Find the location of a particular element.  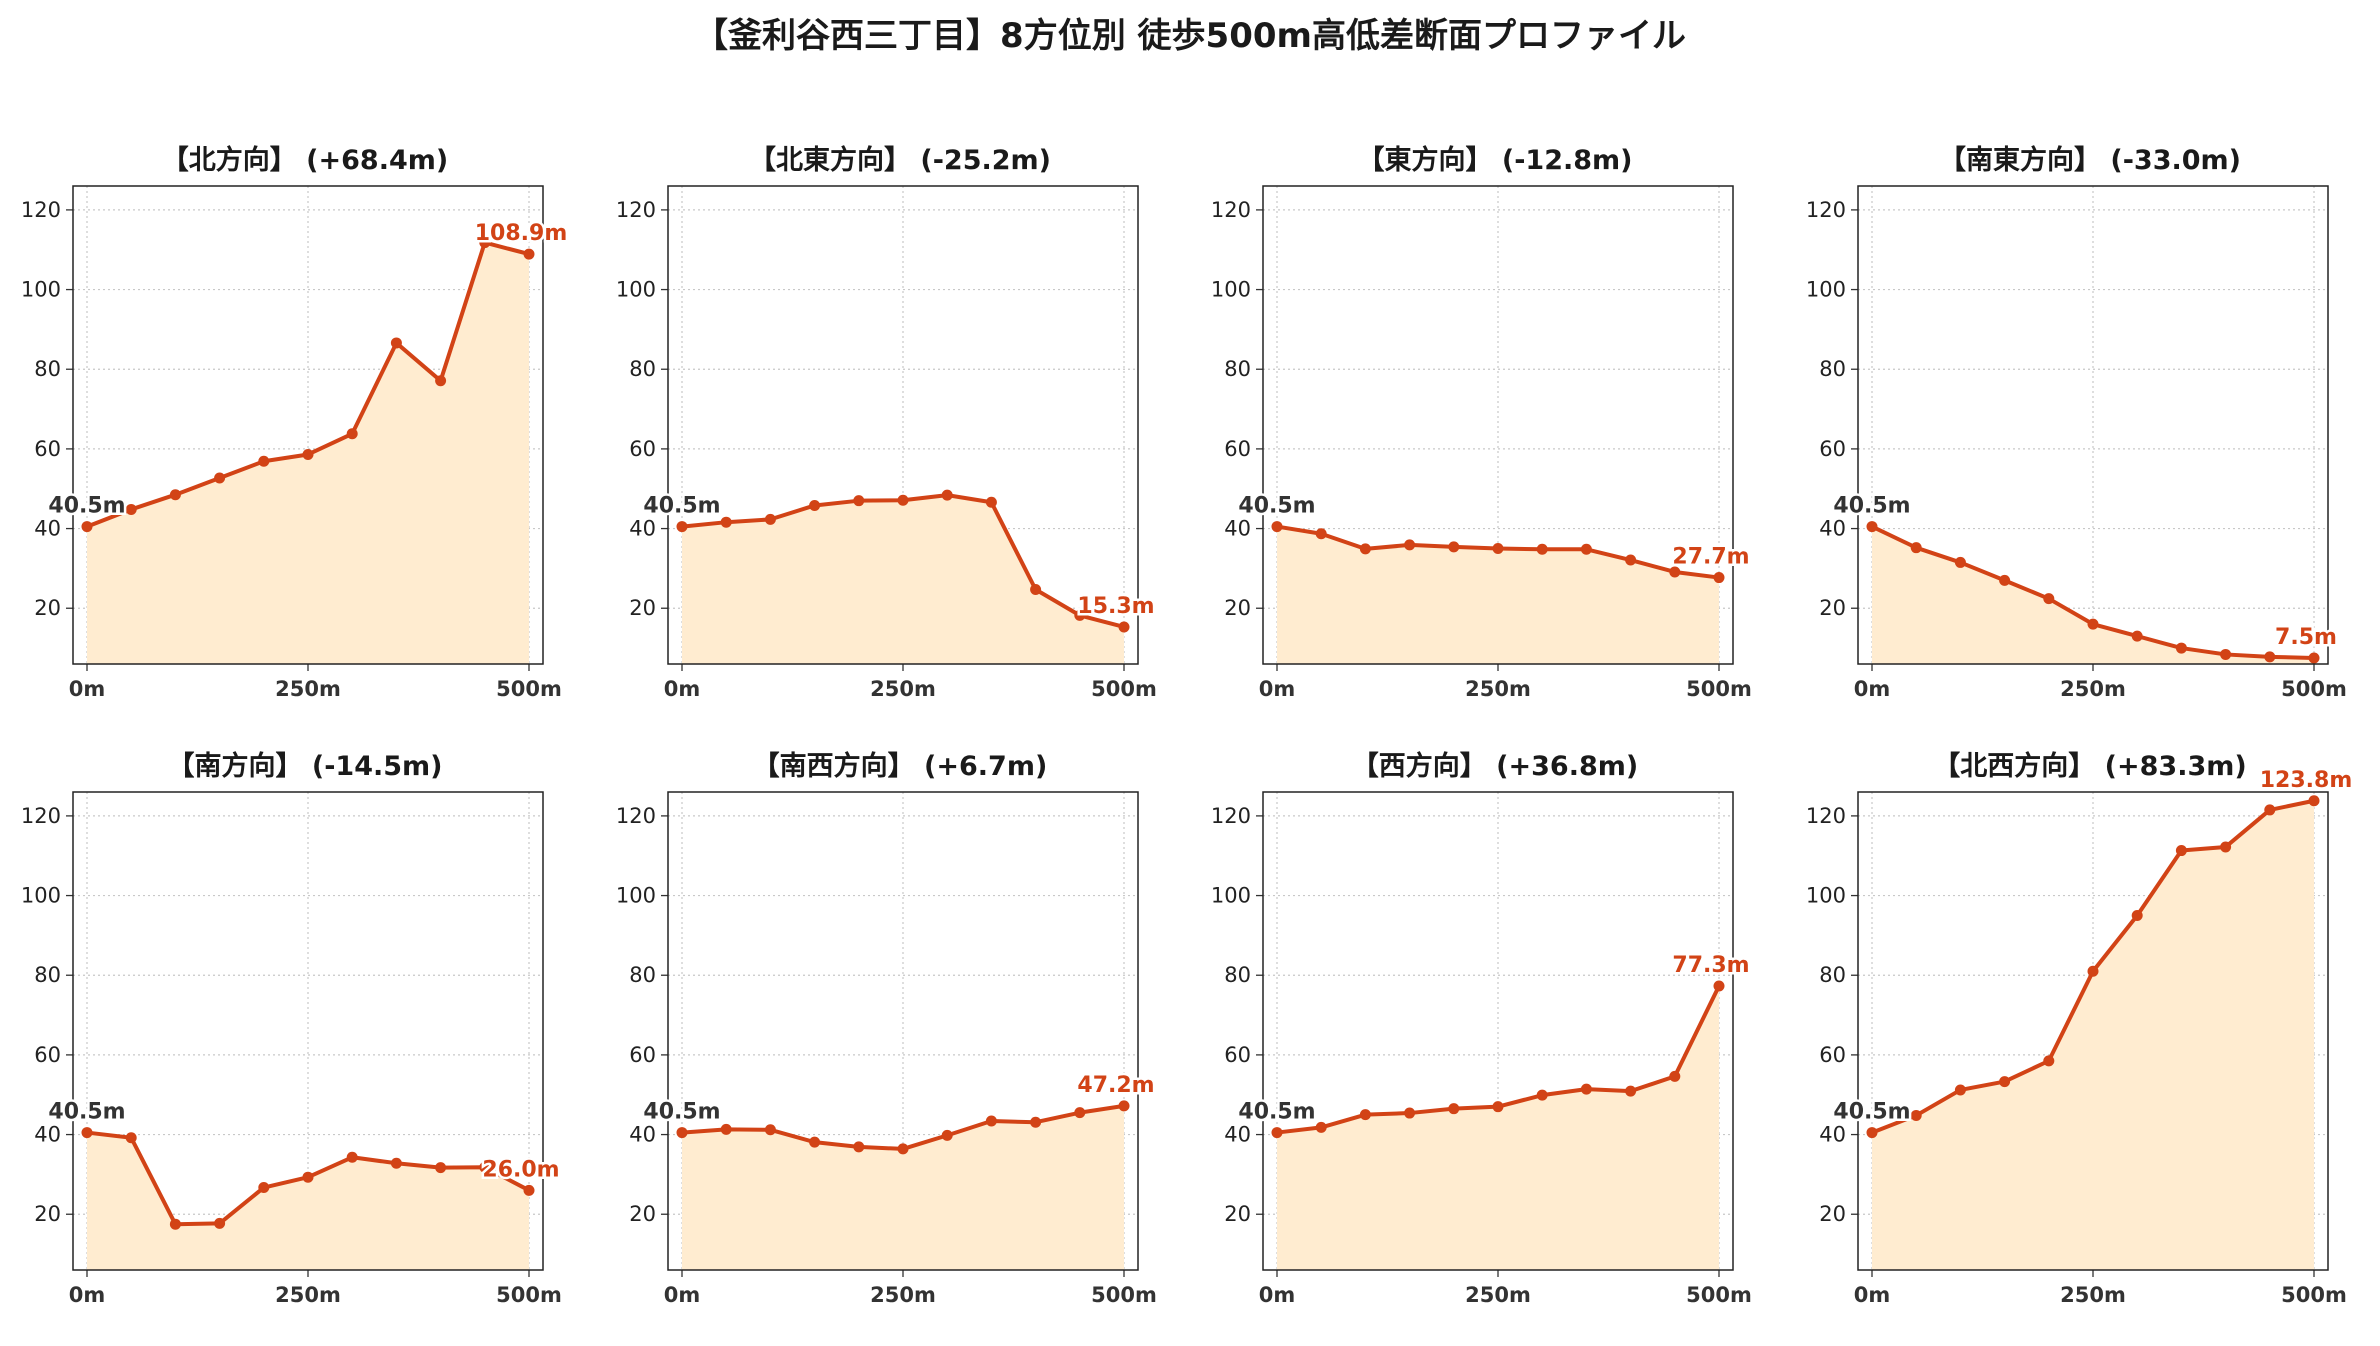

y-tick-label: 100 is located at coordinates (1231, 290).